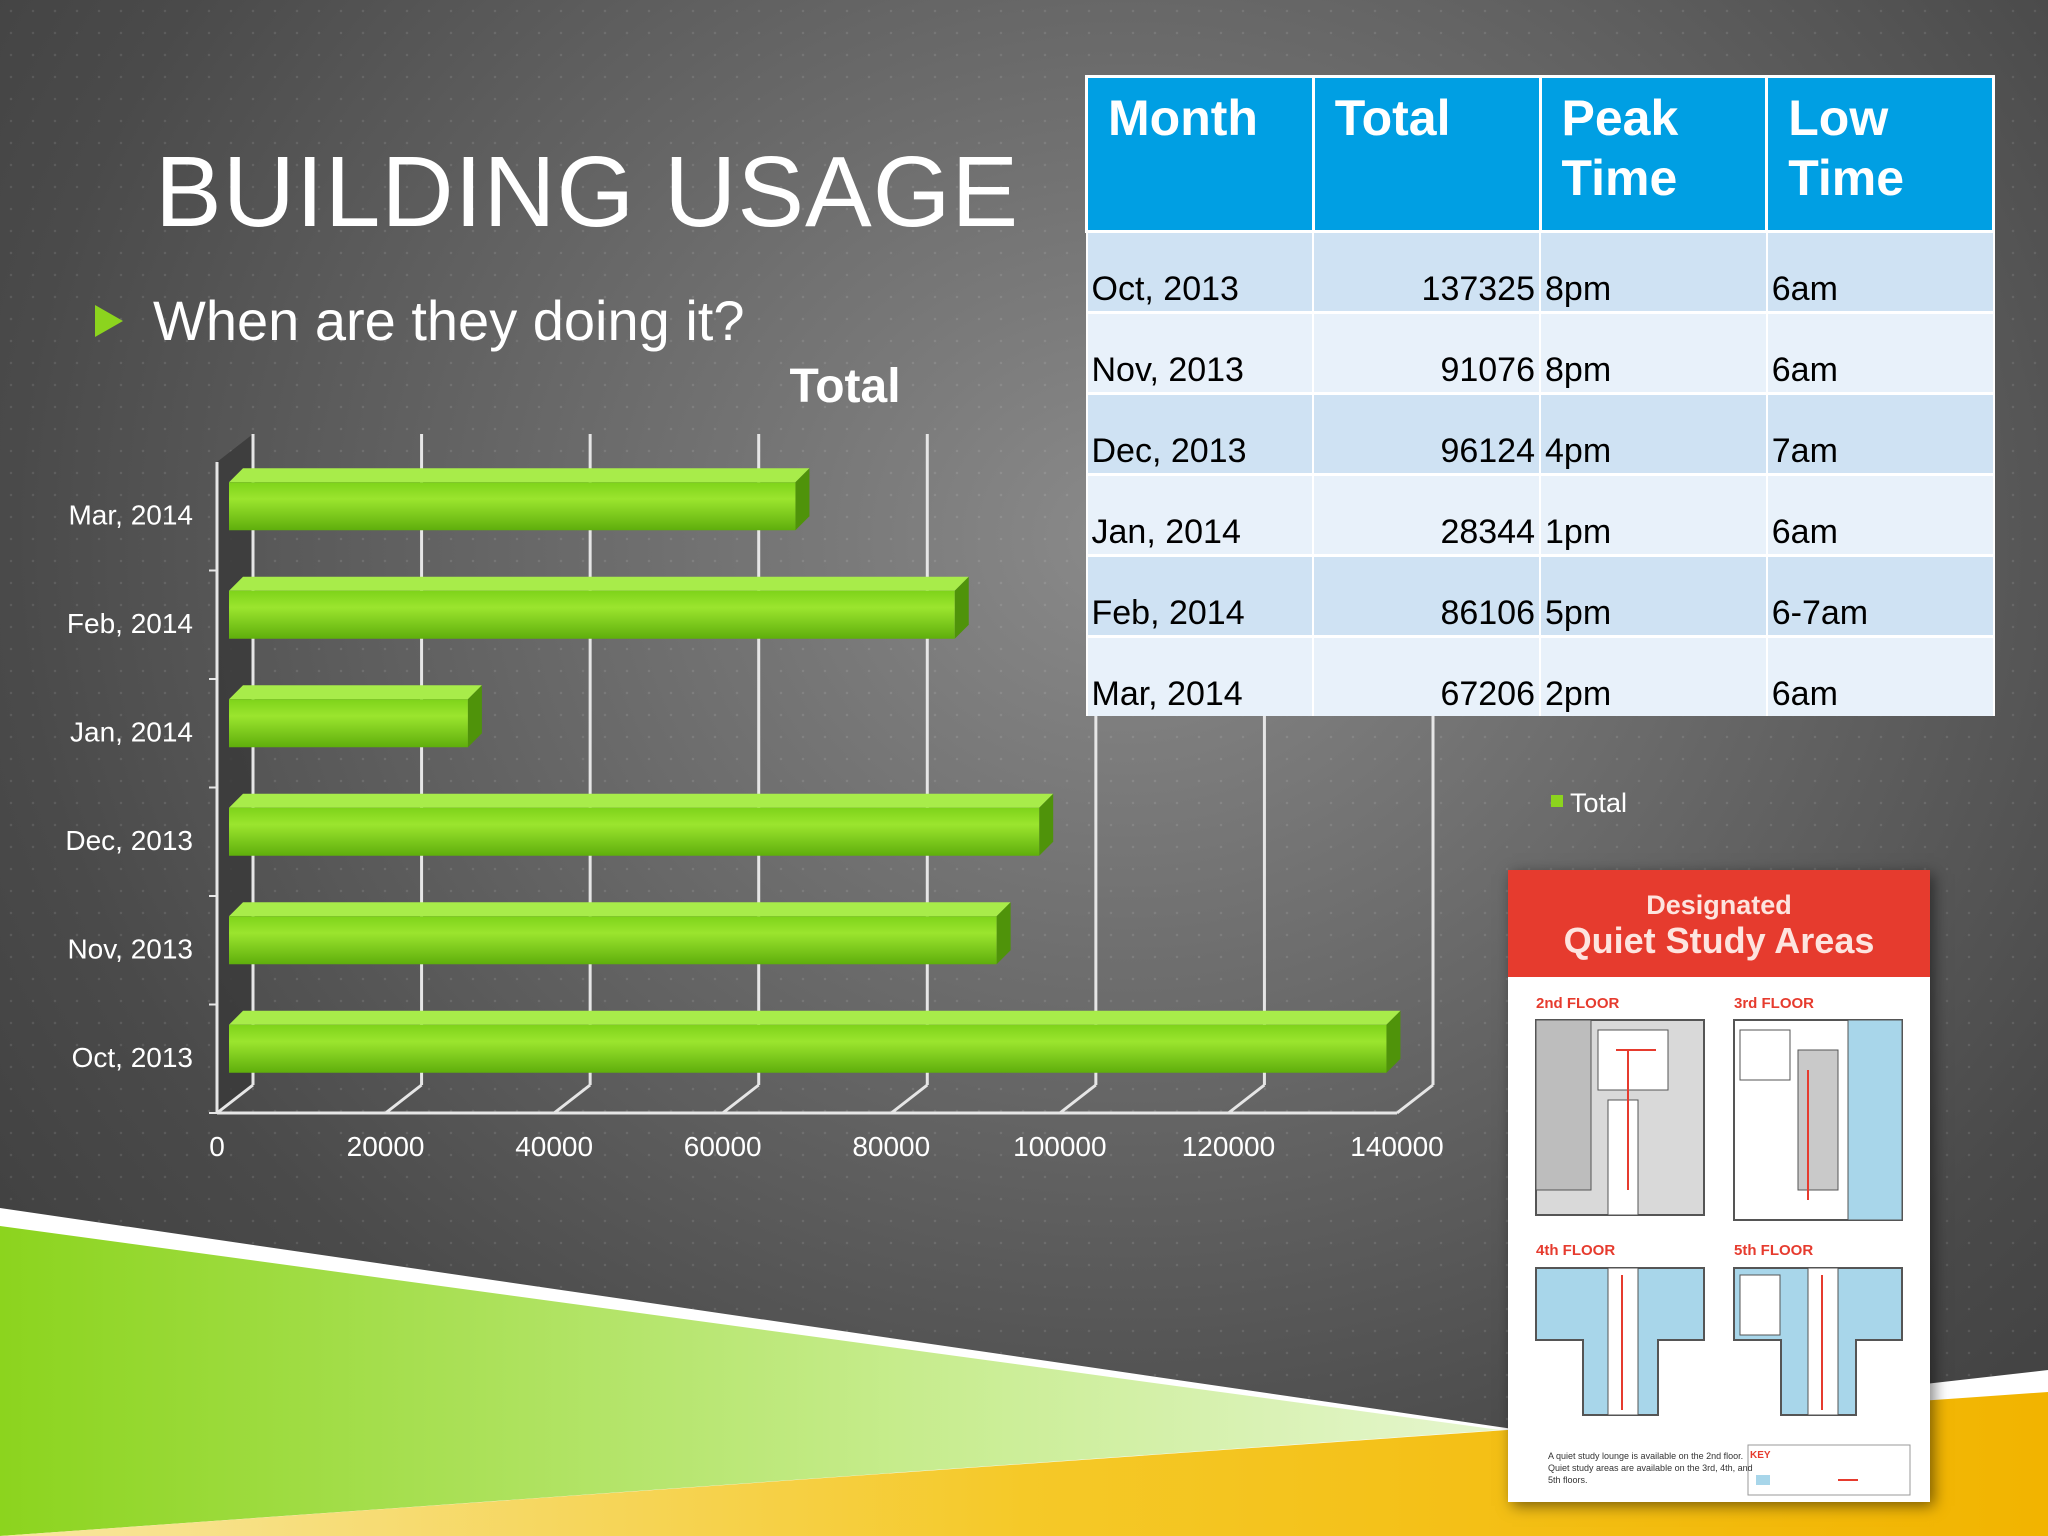 The image size is (2048, 1536). I want to click on cell-total: 137325, so click(1426, 271).